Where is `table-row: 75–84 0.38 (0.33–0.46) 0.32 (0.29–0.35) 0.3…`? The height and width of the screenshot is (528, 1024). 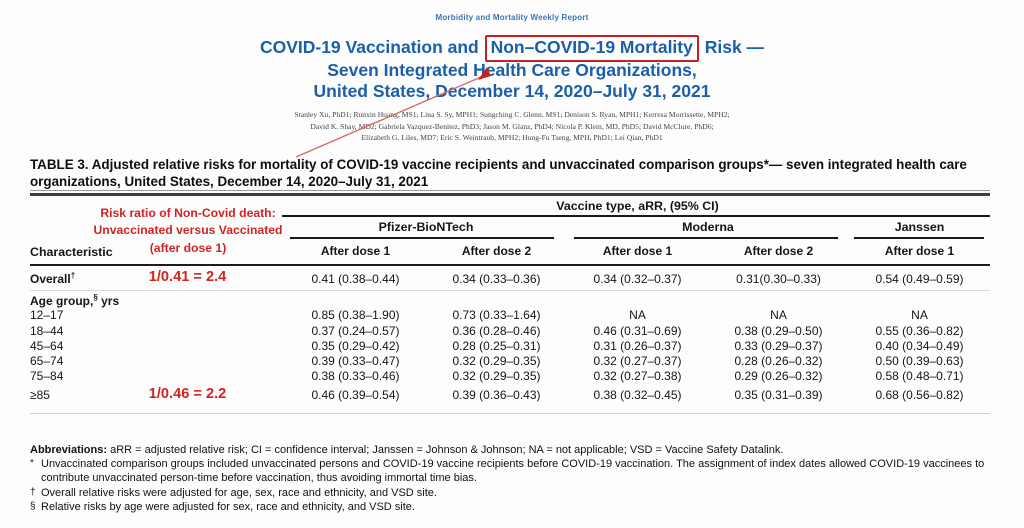 table-row: 75–84 0.38 (0.33–0.46) 0.32 (0.29–0.35) 0.3… is located at coordinates (510, 376).